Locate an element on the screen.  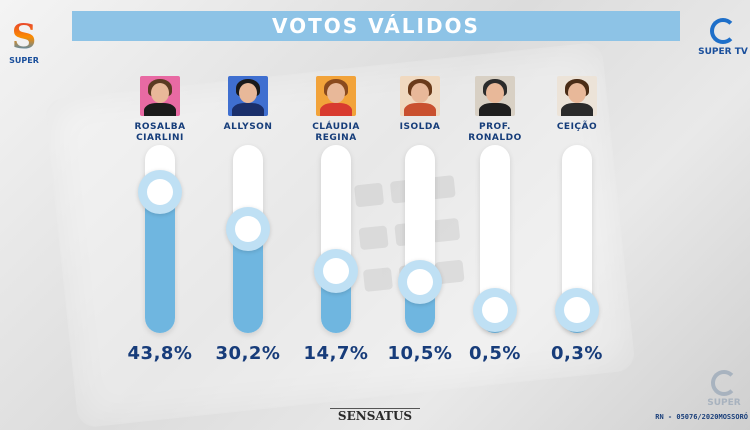
super-watermark-text: SUPER is located at coordinates (724, 403).